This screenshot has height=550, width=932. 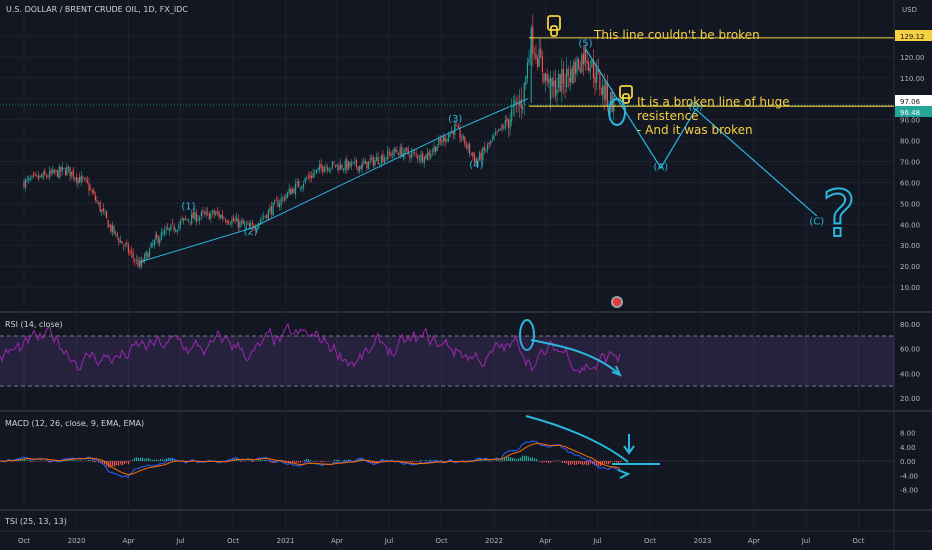 What do you see at coordinates (909, 476) in the screenshot?
I see `macd-tick-label: -4.00` at bounding box center [909, 476].